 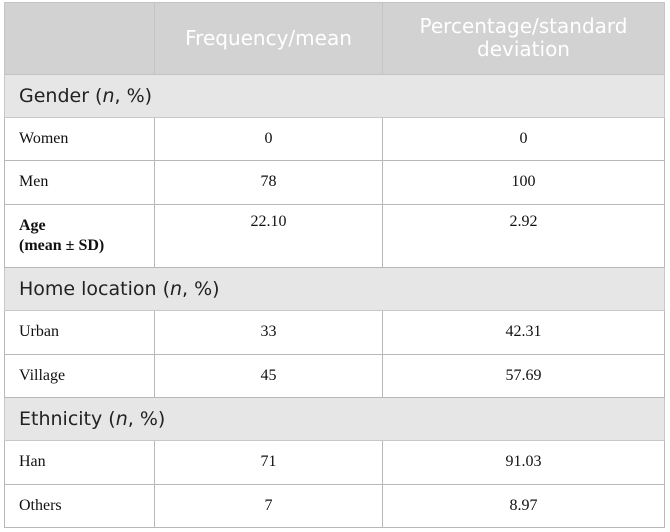 I want to click on table-row-urban: Urban 33 42.31, so click(x=334, y=332).